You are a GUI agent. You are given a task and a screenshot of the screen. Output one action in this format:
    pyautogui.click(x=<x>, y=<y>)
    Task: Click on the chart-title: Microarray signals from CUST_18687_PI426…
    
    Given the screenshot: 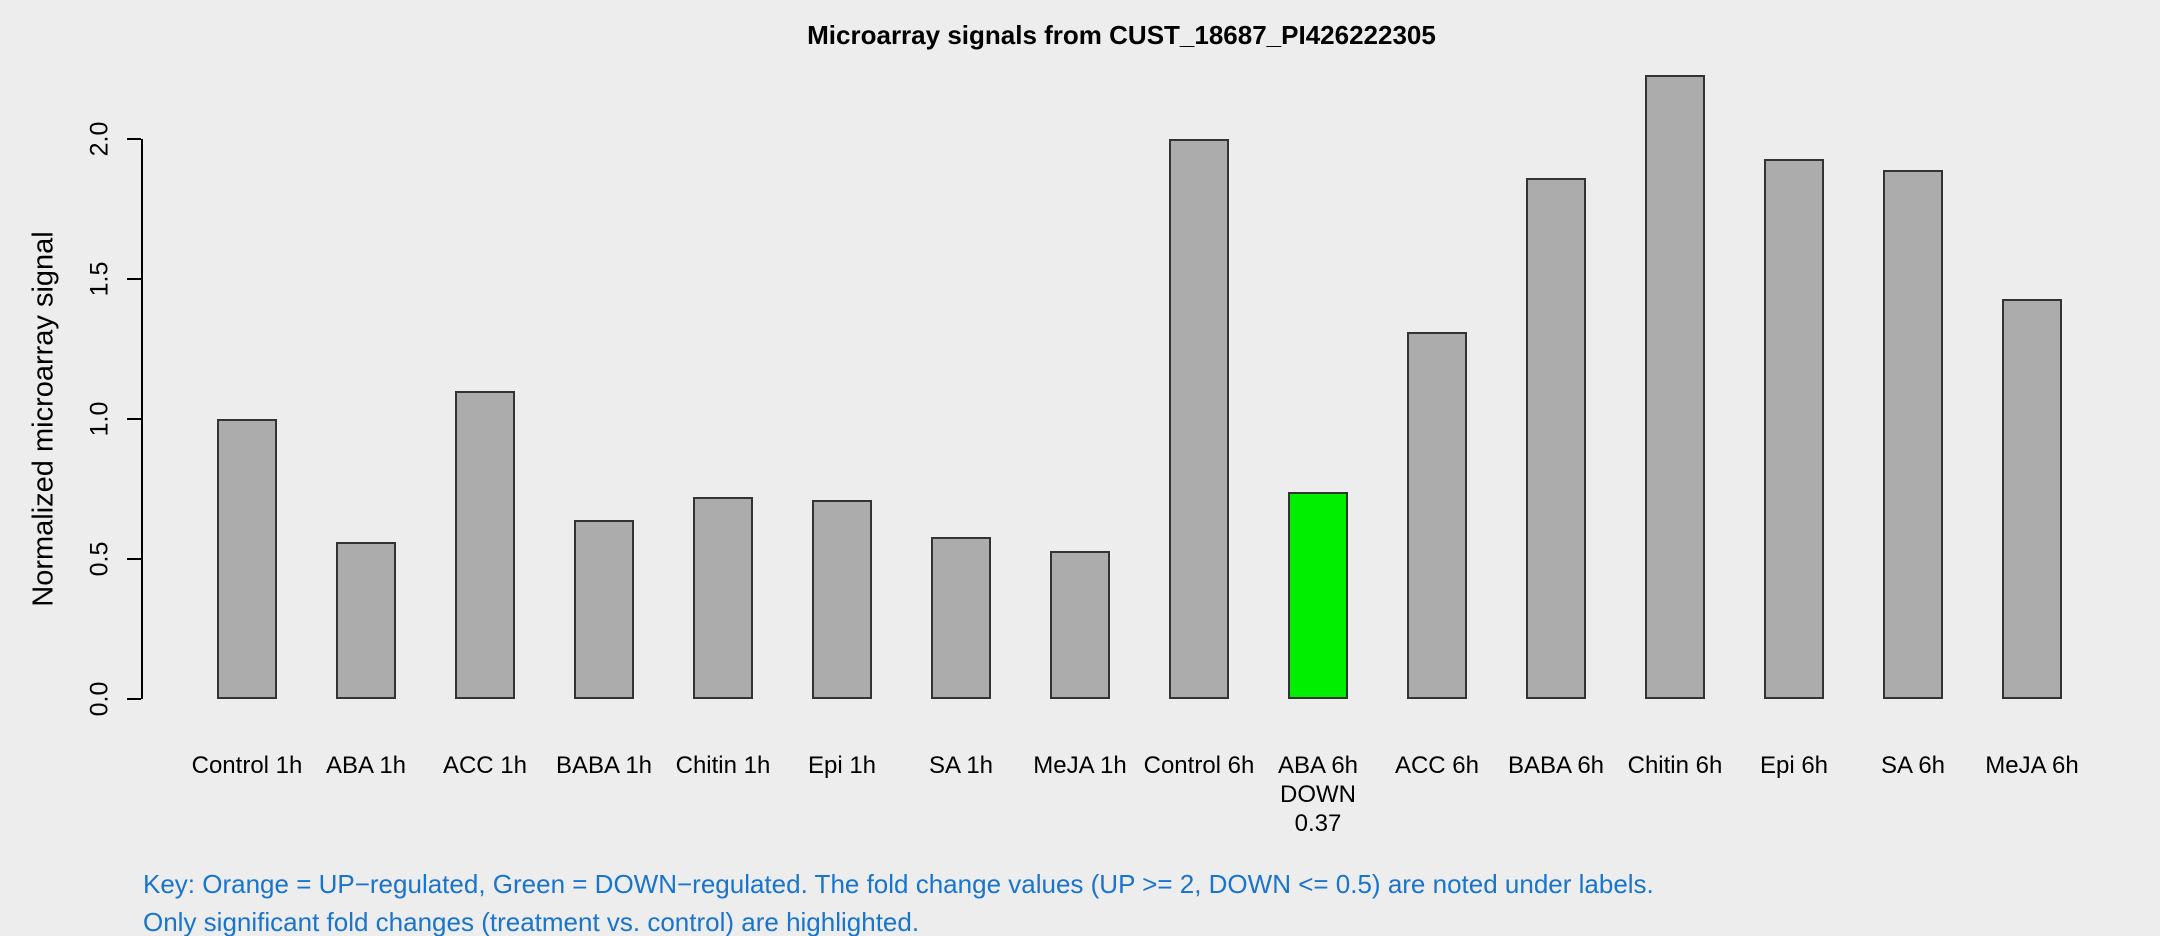 What is the action you would take?
    pyautogui.click(x=1121, y=35)
    